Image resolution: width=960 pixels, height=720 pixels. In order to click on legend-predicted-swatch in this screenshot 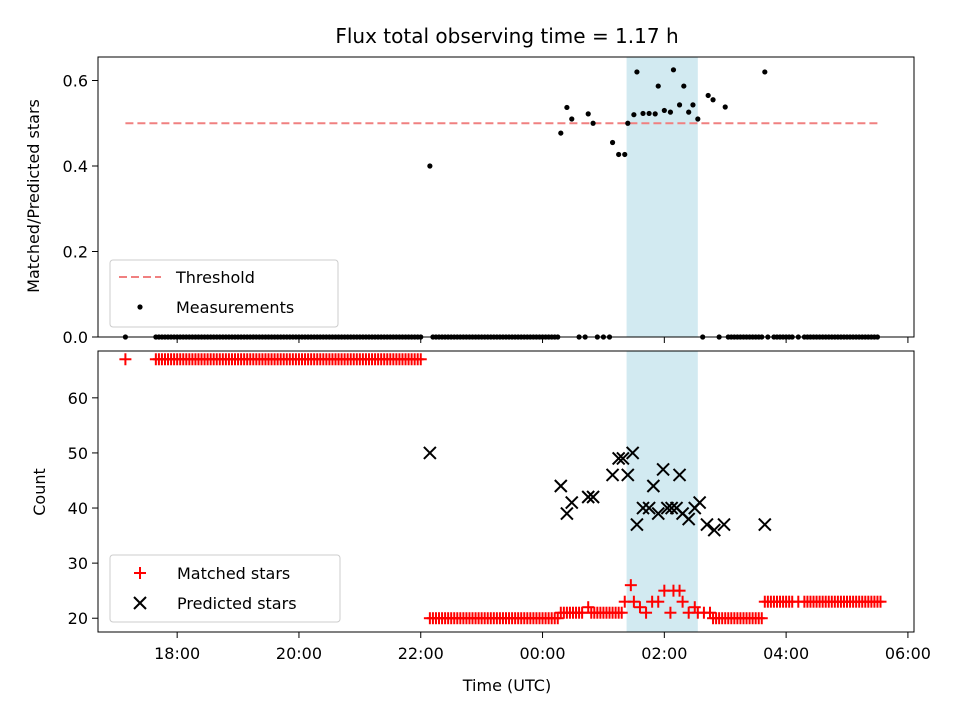, I will do `click(140, 603)`.